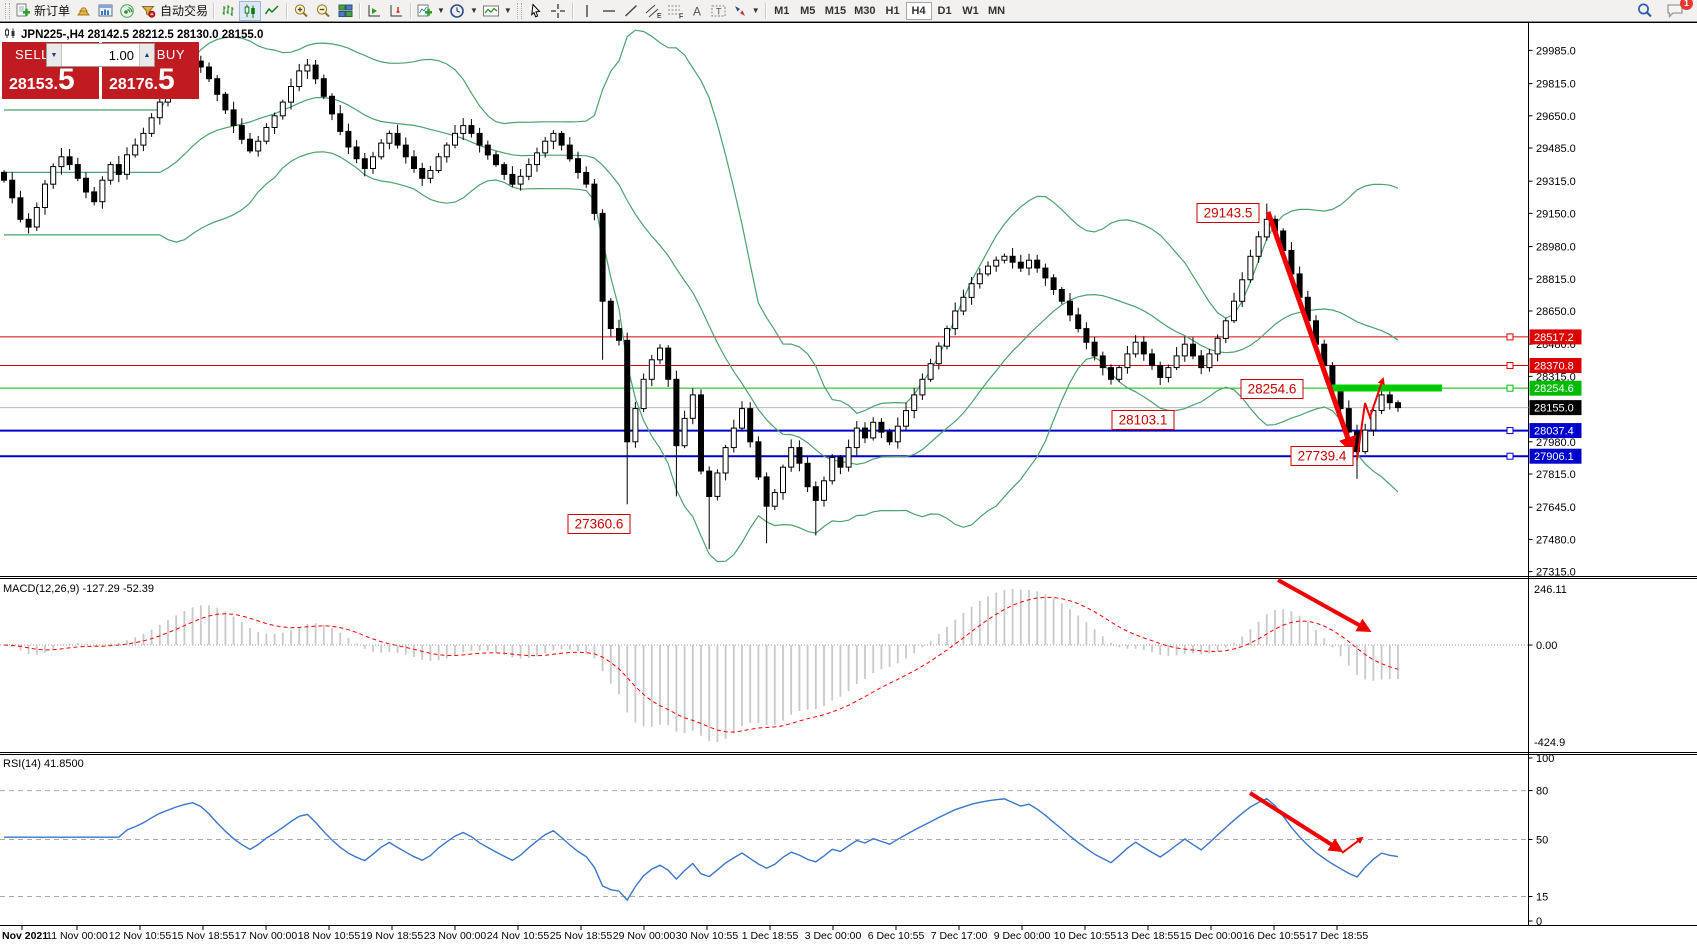 This screenshot has width=1697, height=948. I want to click on line-chart-type-button, so click(272, 11).